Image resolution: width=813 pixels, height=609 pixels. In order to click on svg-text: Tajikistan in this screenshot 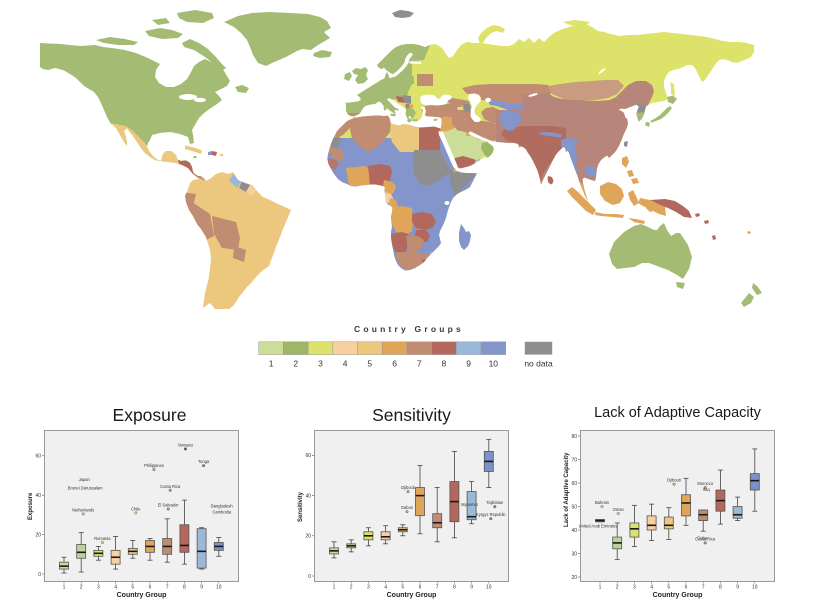, I will do `click(495, 502)`.